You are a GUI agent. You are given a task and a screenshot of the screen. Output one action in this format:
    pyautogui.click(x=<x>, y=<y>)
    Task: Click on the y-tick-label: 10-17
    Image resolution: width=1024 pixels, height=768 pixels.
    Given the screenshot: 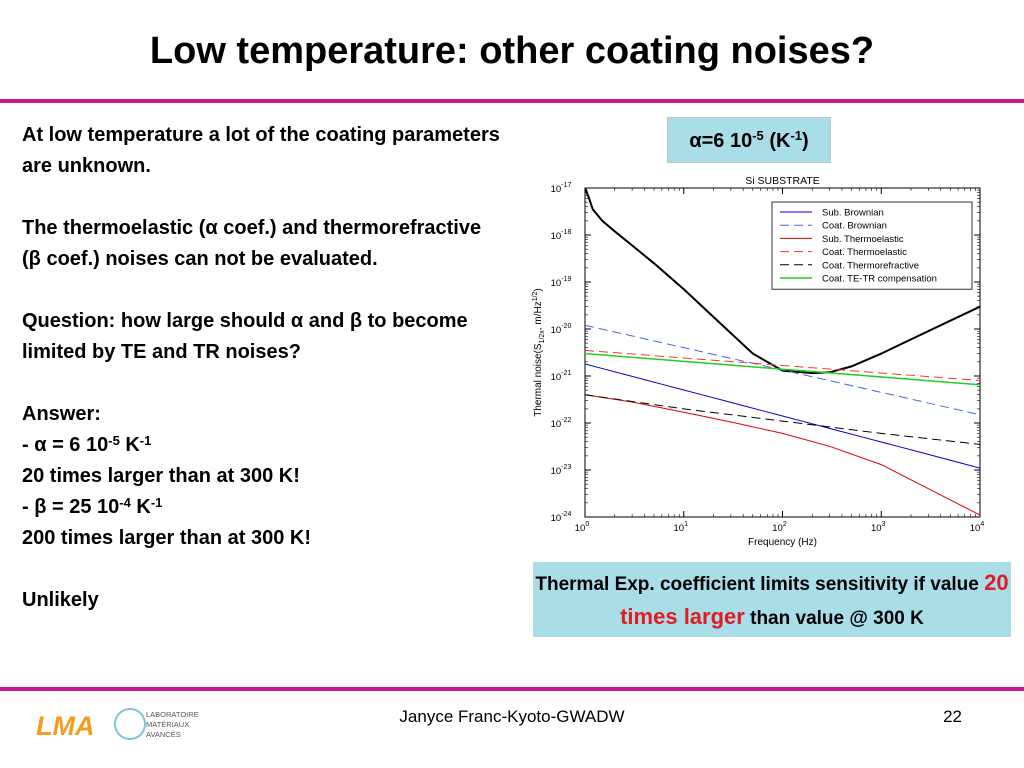 What is the action you would take?
    pyautogui.click(x=561, y=188)
    